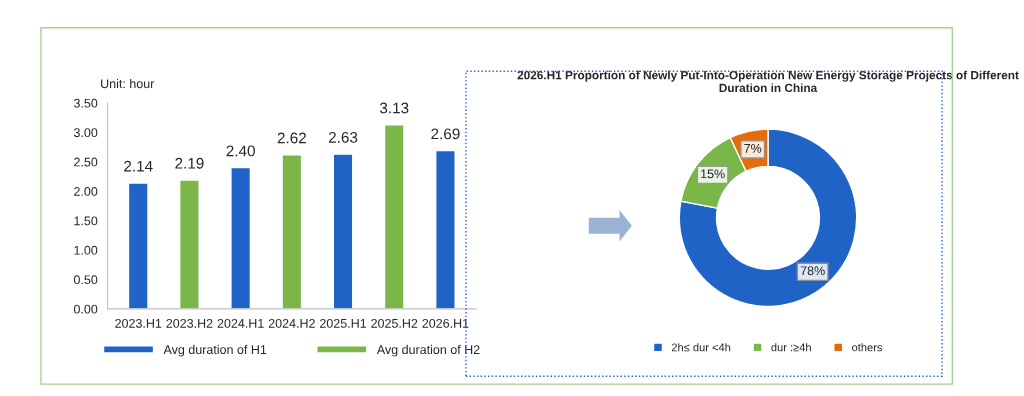 The image size is (1024, 396). I want to click on donut-slice, so click(768, 218).